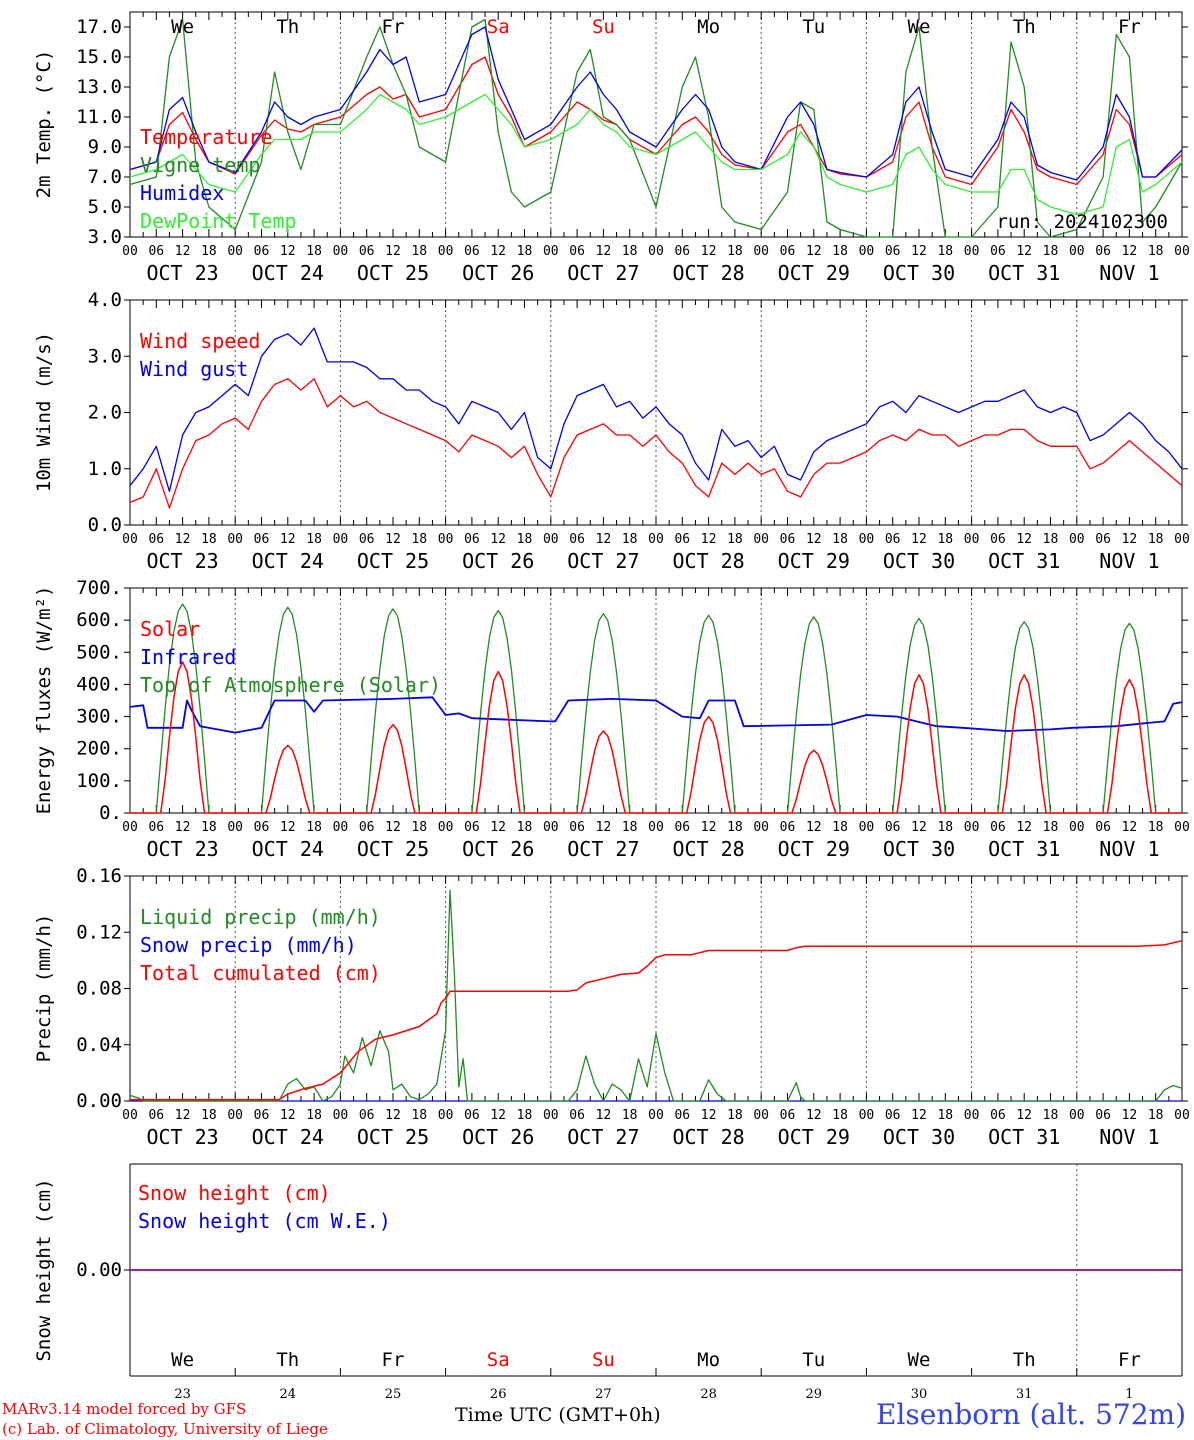 The image size is (1194, 1440). What do you see at coordinates (761, 1115) in the screenshot?
I see `precip-hour-label: 00` at bounding box center [761, 1115].